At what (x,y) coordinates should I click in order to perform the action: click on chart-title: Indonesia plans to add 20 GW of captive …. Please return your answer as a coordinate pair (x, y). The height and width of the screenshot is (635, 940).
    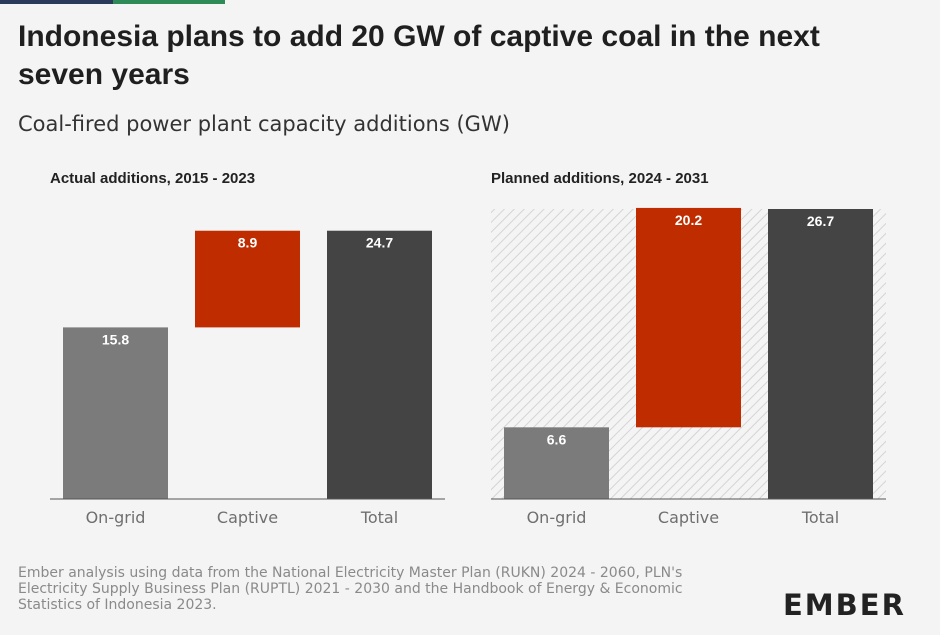
    Looking at the image, I should click on (419, 55).